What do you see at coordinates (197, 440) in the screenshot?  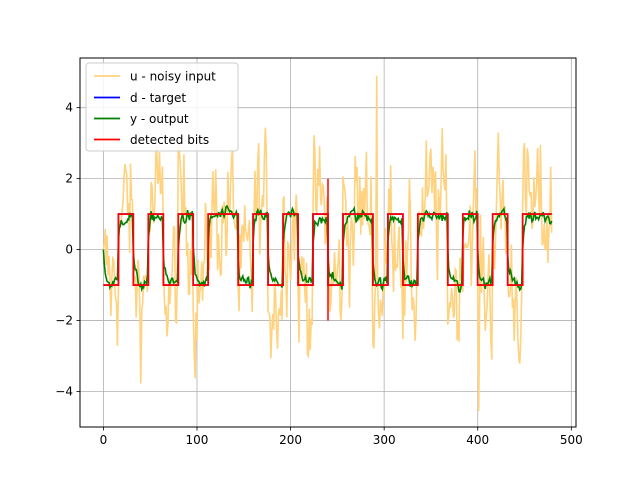 I see `x-tick-label-1: 100` at bounding box center [197, 440].